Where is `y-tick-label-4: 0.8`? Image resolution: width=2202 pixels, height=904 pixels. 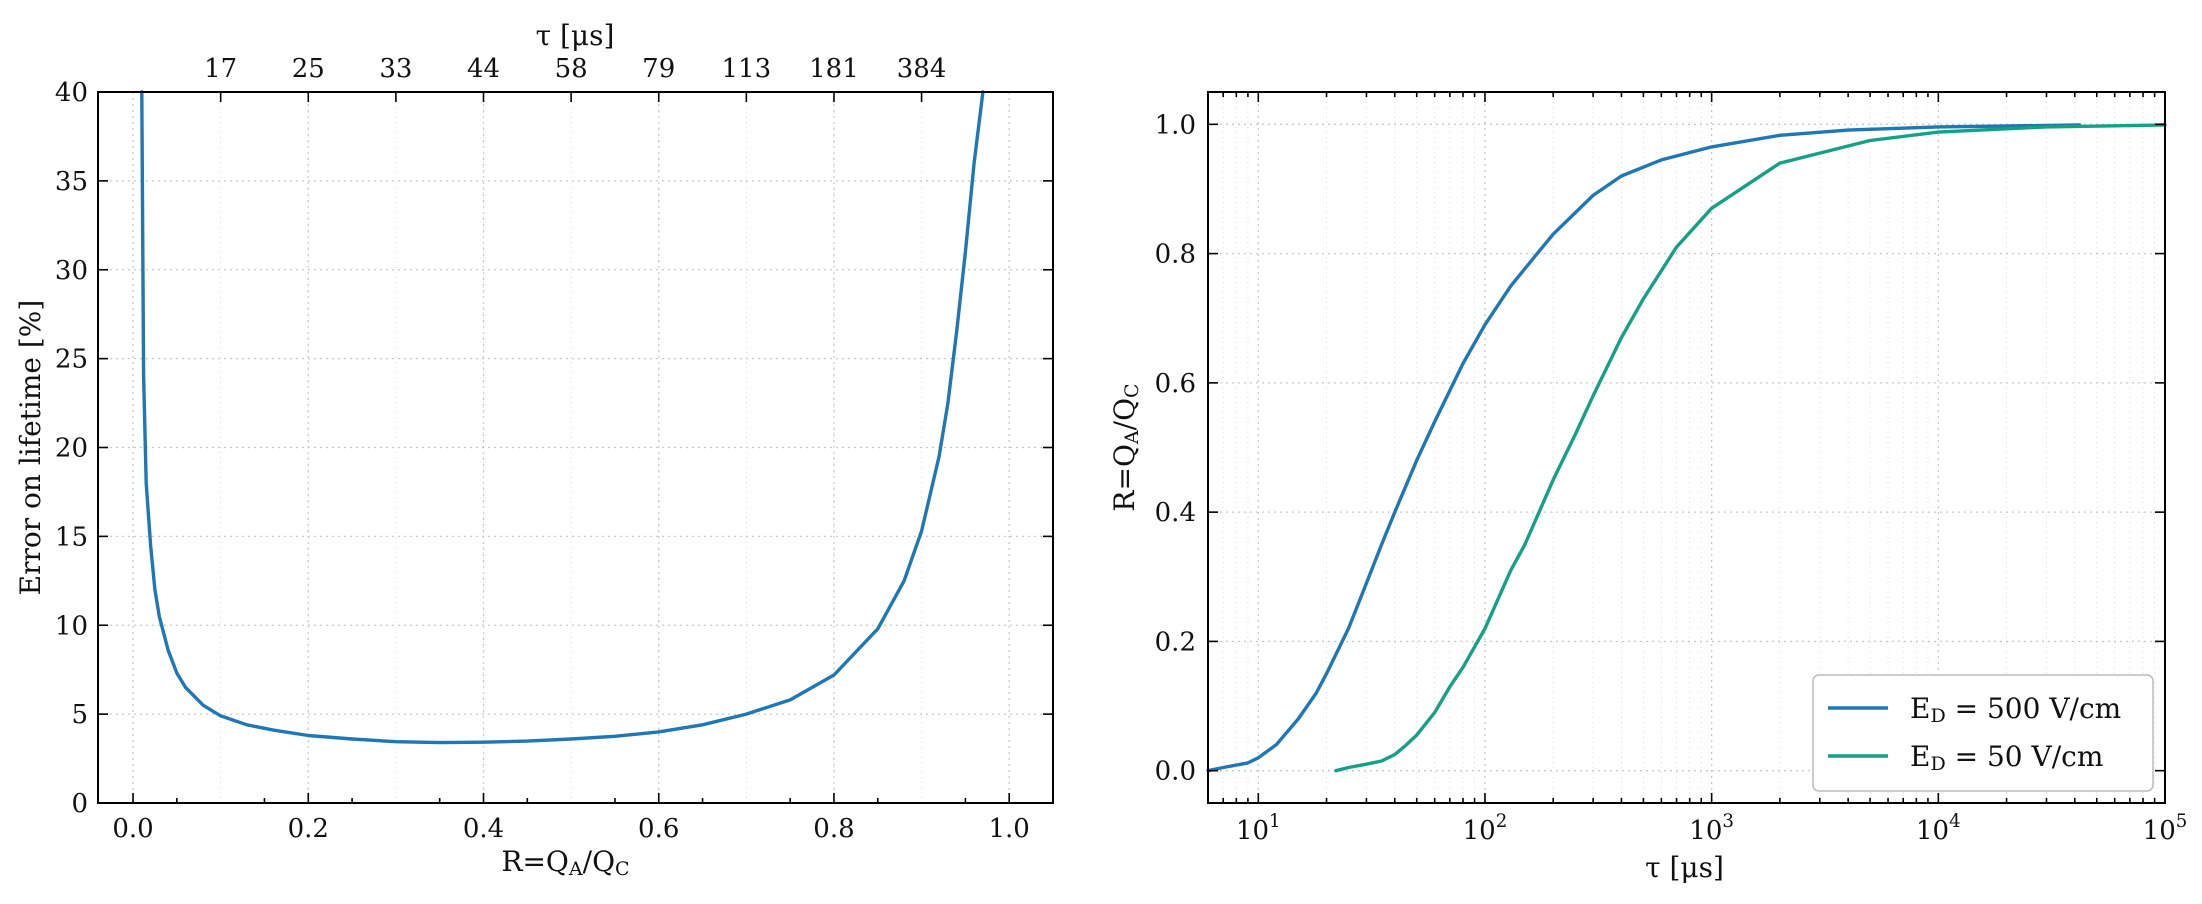 y-tick-label-4: 0.8 is located at coordinates (1175, 255).